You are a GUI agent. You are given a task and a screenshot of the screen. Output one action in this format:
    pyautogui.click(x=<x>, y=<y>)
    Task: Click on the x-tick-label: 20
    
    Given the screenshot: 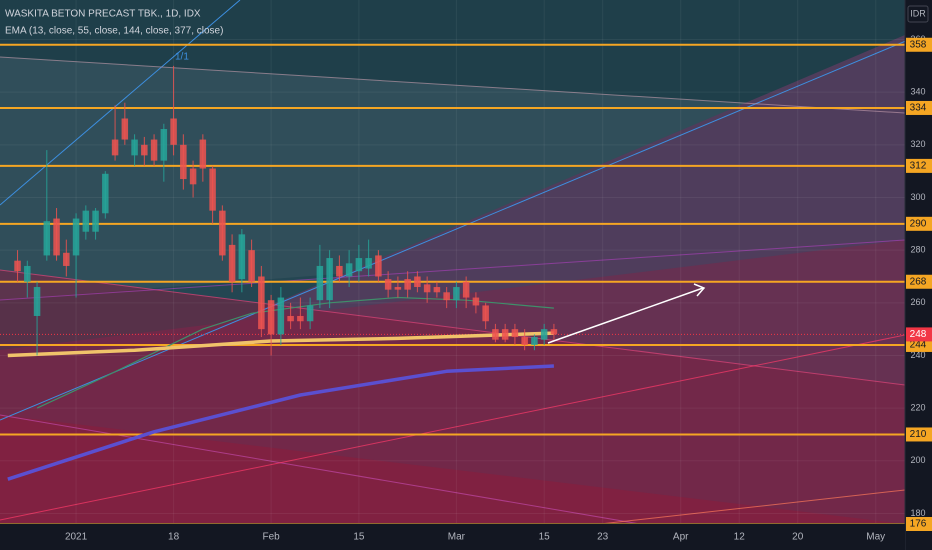 What is the action you would take?
    pyautogui.click(x=798, y=537)
    